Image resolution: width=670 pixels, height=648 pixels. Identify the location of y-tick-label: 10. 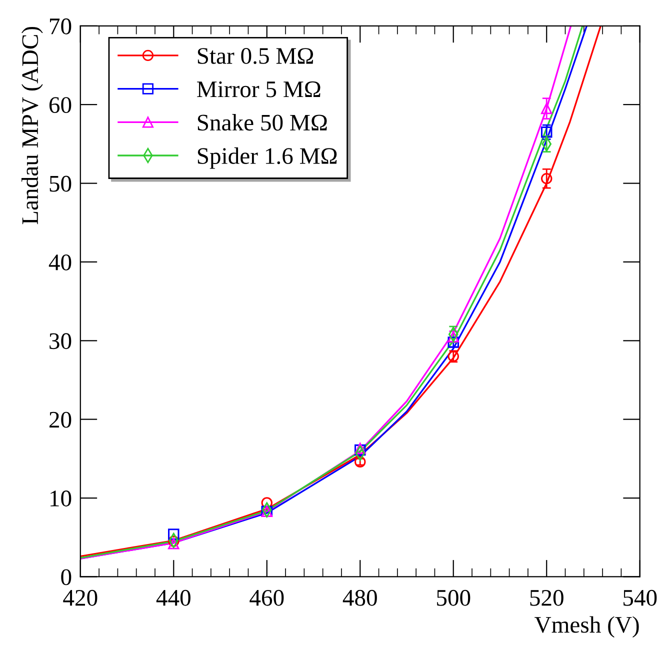
(61, 498).